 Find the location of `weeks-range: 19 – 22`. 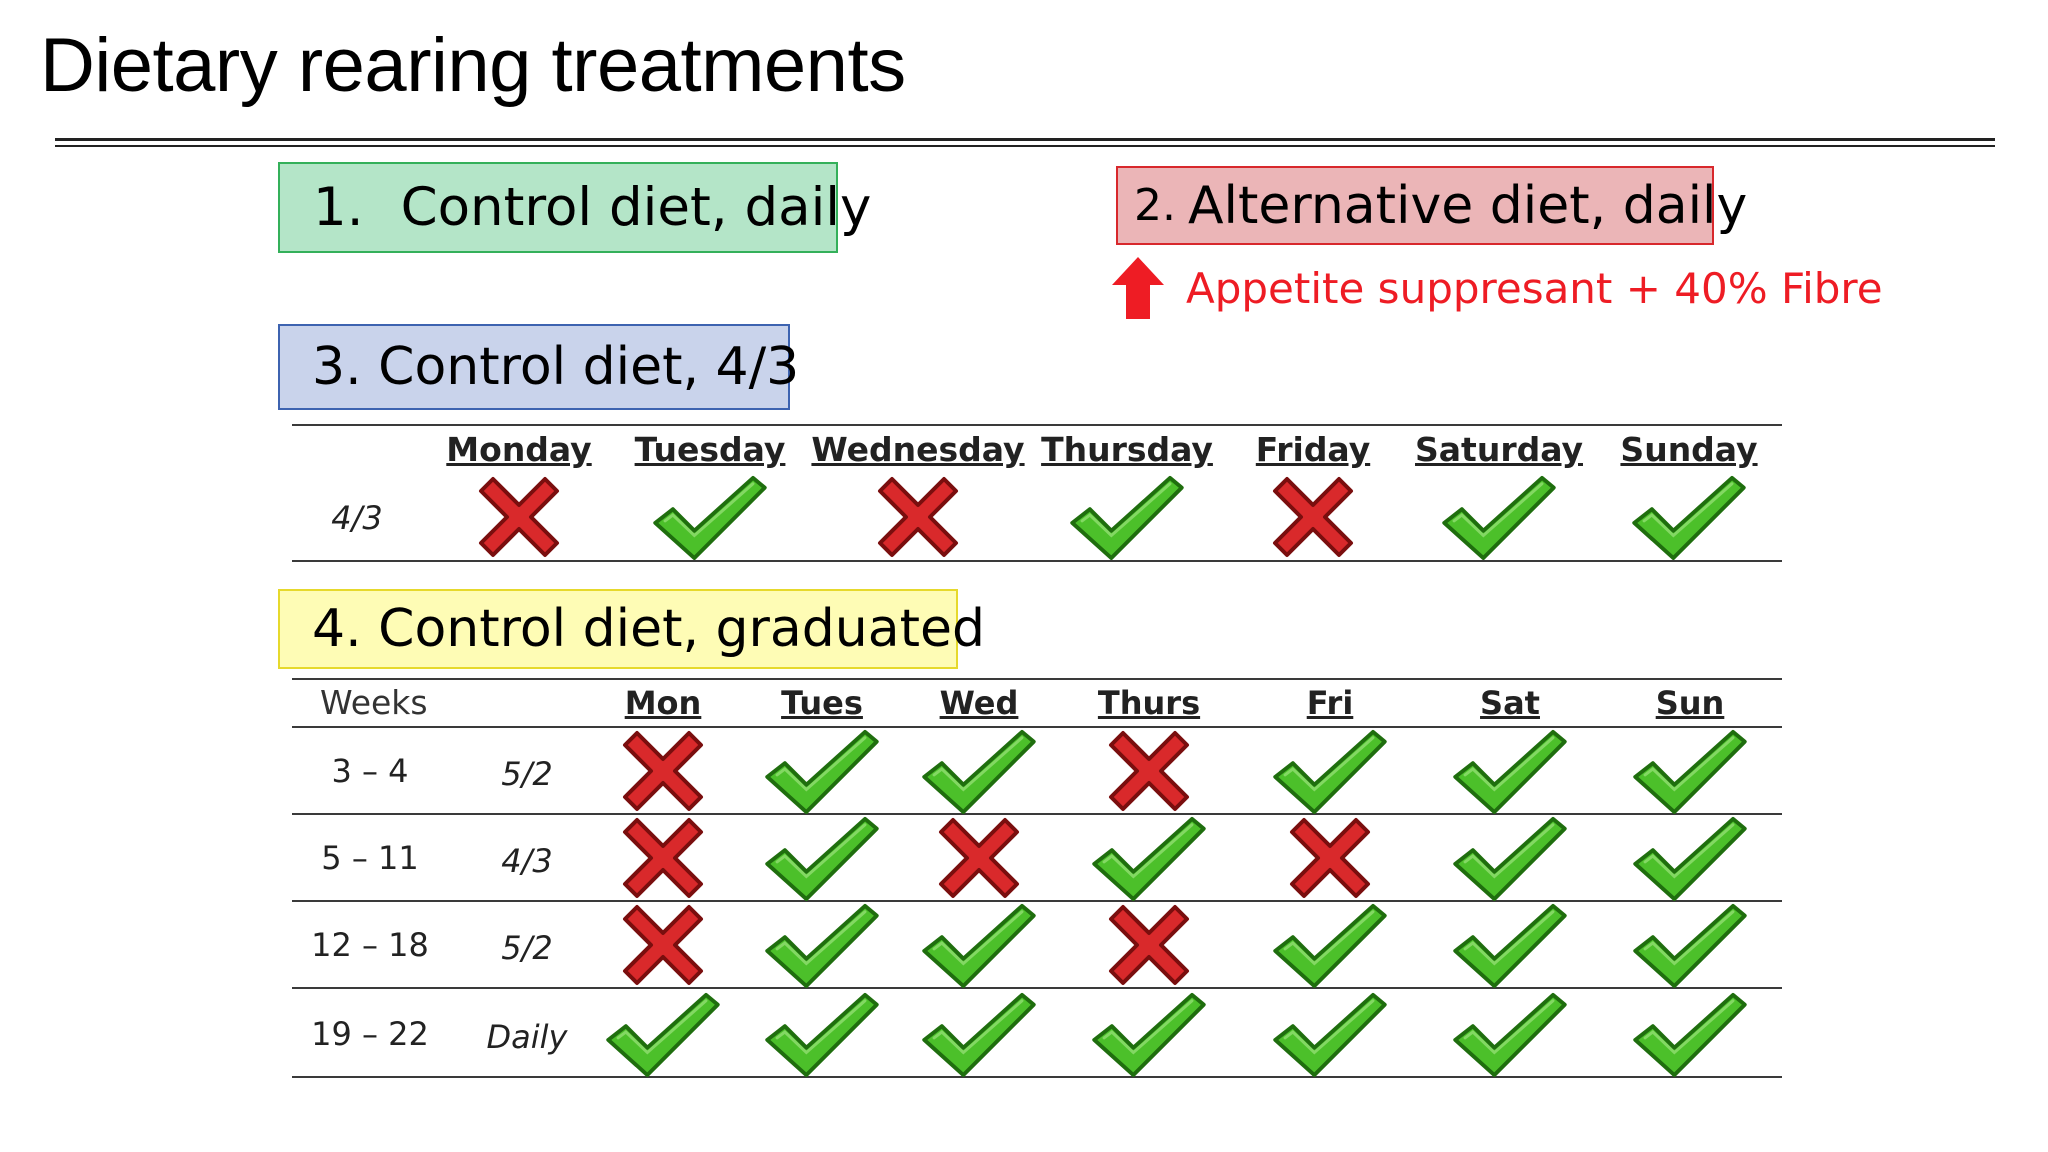

weeks-range: 19 – 22 is located at coordinates (370, 1034).